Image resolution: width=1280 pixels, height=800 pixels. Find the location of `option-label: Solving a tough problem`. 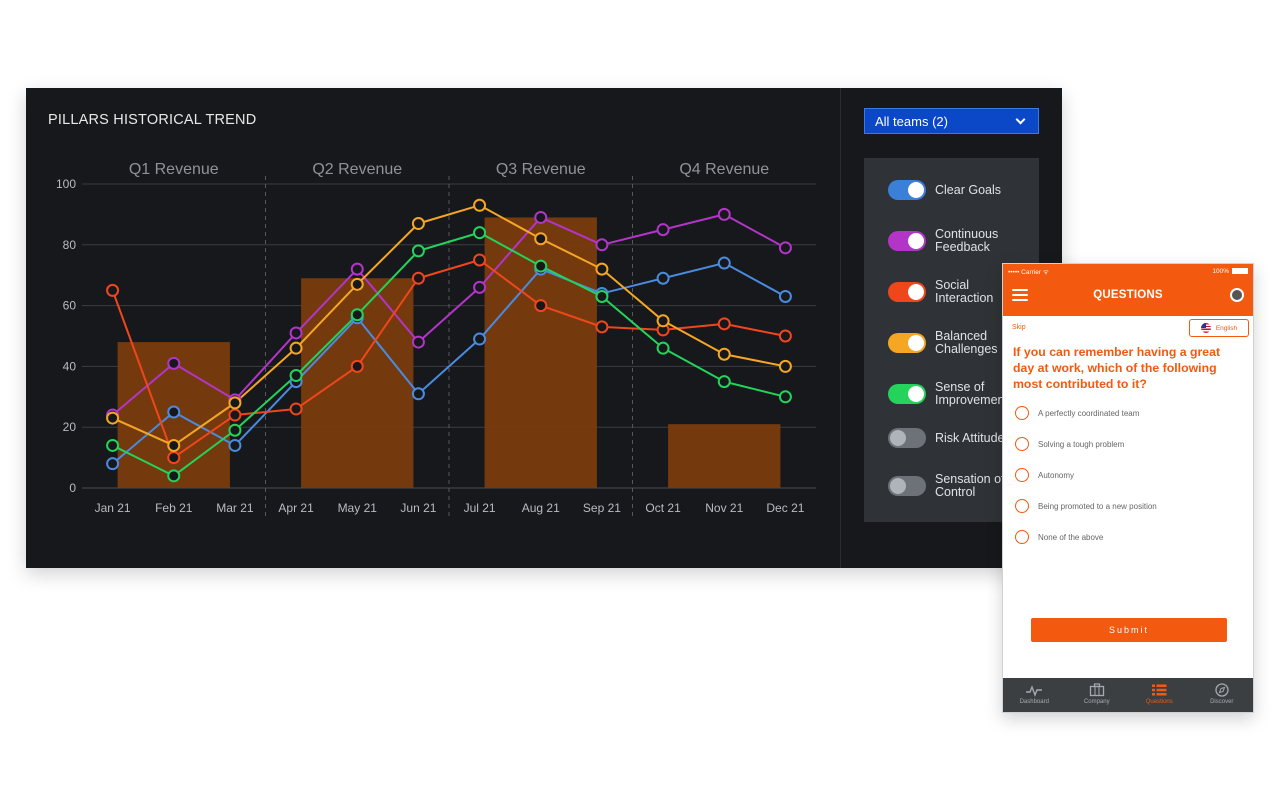

option-label: Solving a tough problem is located at coordinates (1081, 444).